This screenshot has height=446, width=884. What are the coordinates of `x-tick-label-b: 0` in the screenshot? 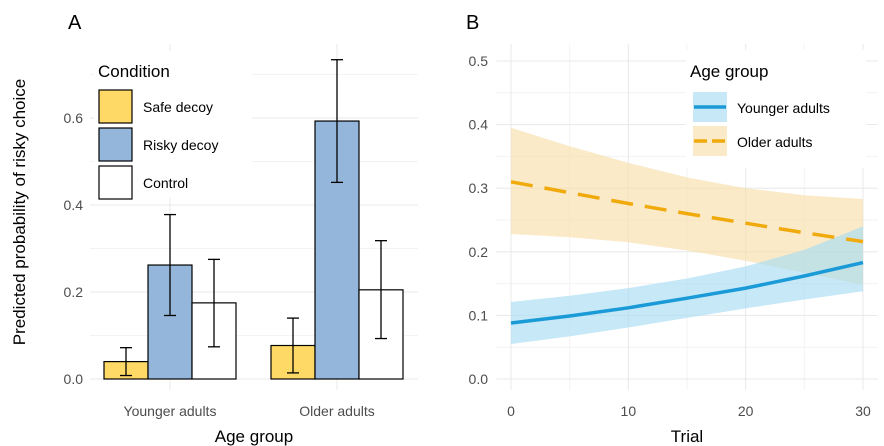 It's located at (511, 411).